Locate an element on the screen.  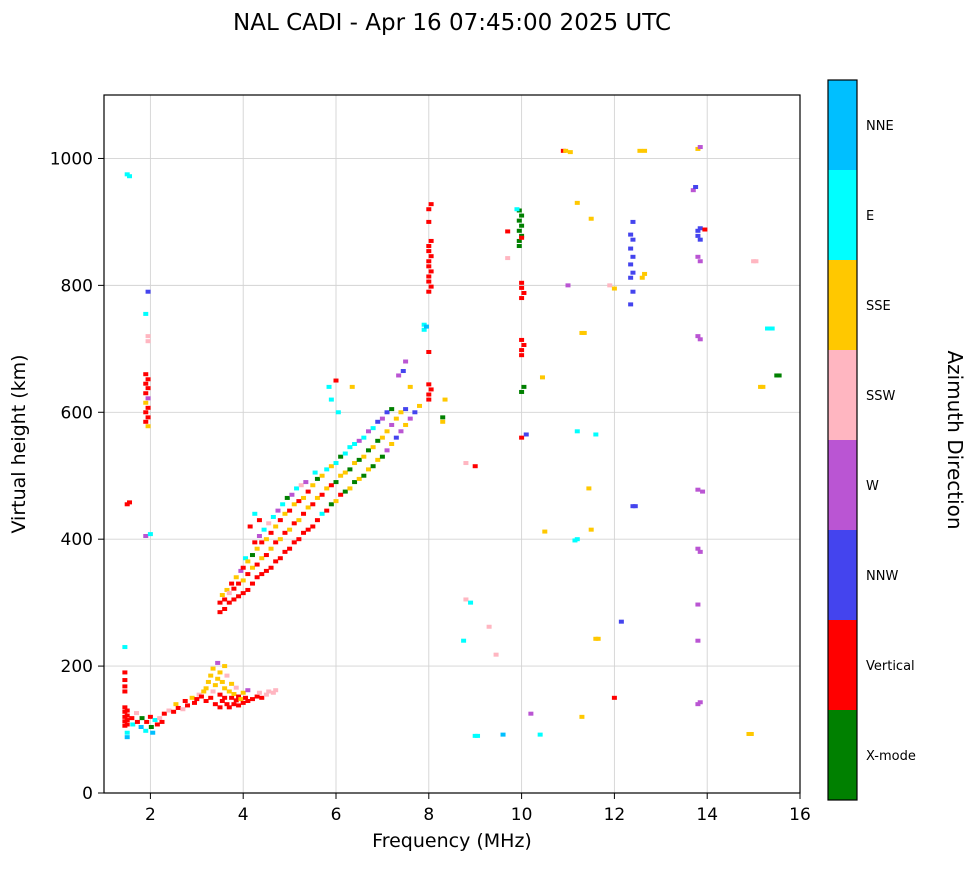
colorbar-segment-nne is located at coordinates (842, 125).